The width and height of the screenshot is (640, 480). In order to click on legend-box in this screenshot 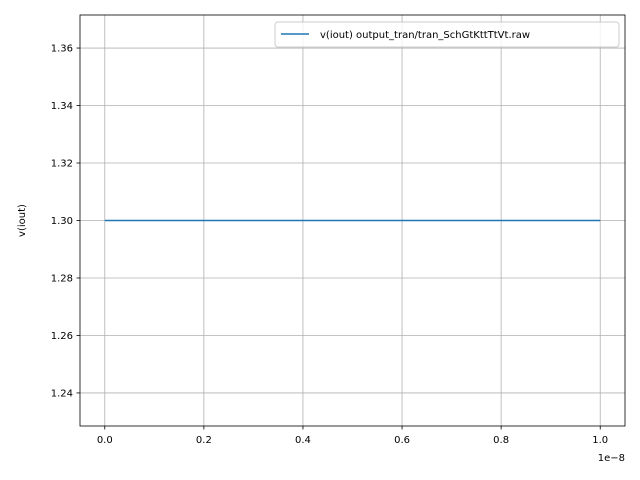, I will do `click(447, 34)`.